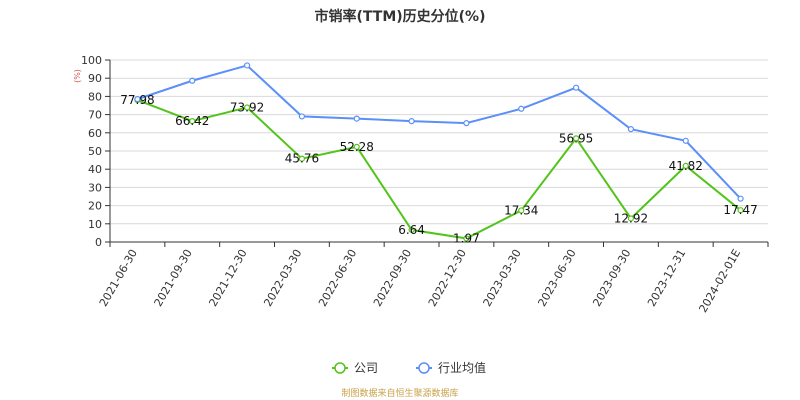  What do you see at coordinates (556, 278) in the screenshot?
I see `x-tick-label: 2023-06-30` at bounding box center [556, 278].